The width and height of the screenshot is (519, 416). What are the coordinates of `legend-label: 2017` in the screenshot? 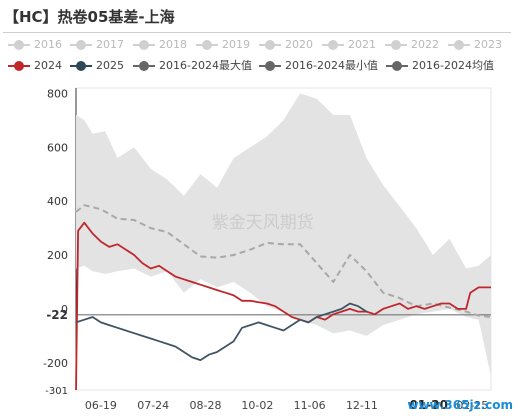 It's located at (110, 44).